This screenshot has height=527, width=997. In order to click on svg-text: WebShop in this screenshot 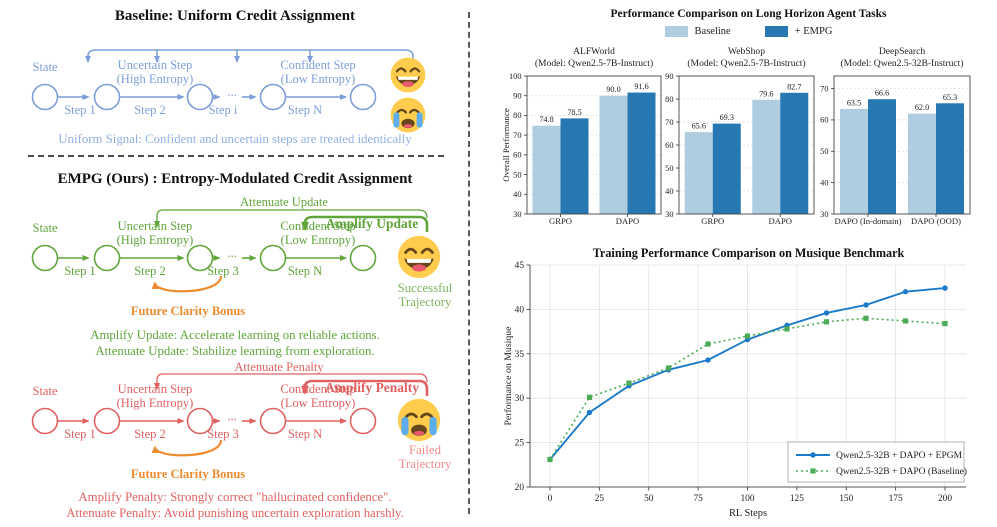, I will do `click(746, 51)`.